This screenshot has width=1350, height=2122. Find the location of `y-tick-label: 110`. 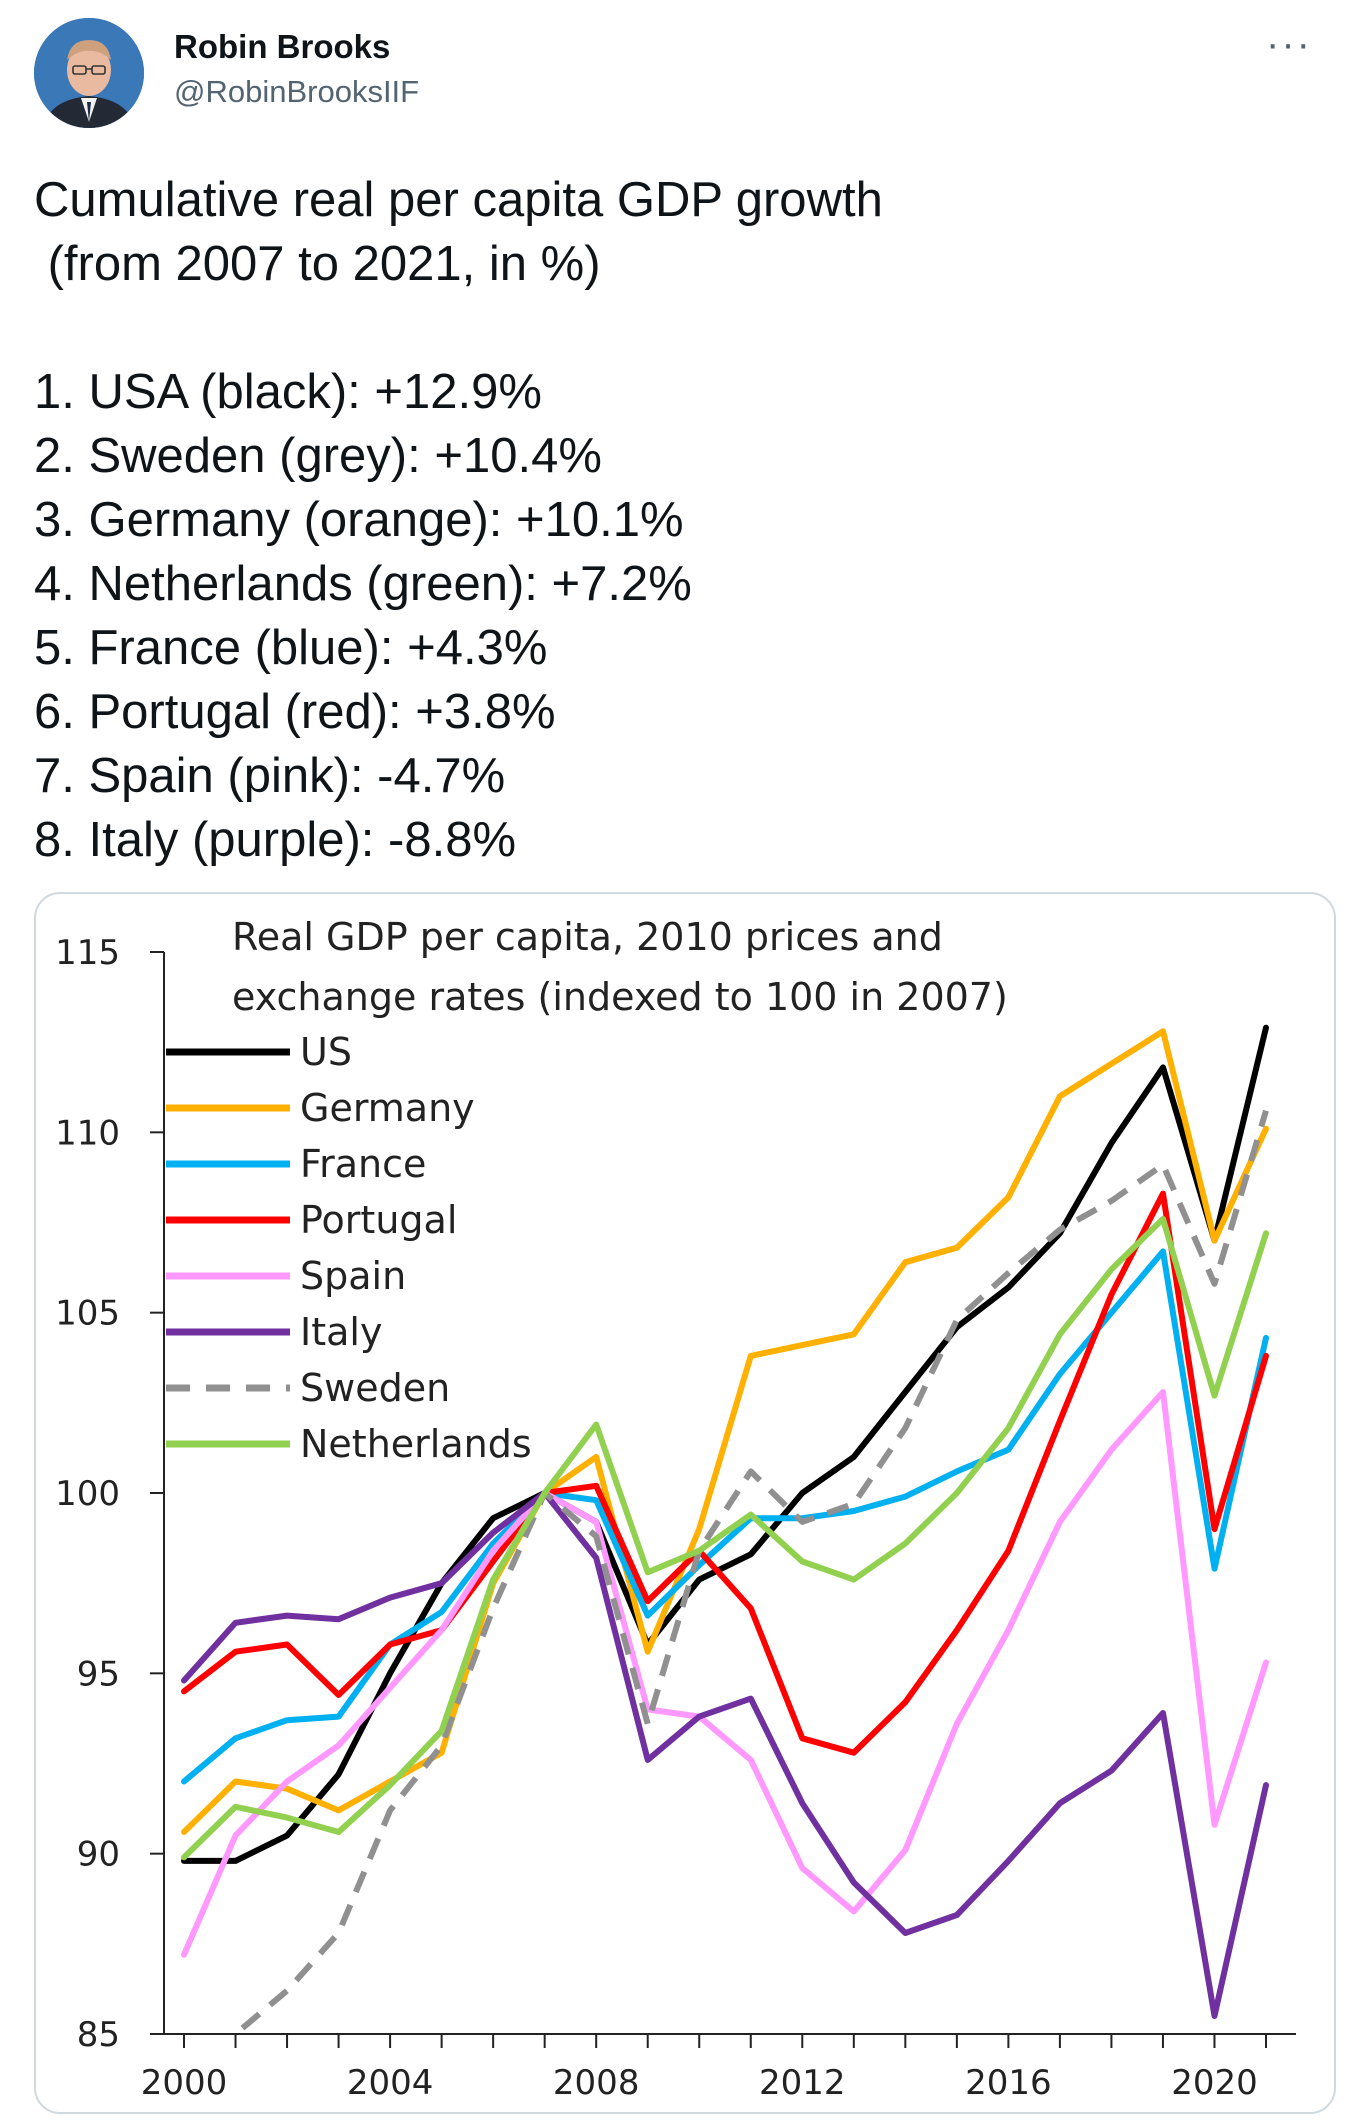

y-tick-label: 110 is located at coordinates (87, 1133).